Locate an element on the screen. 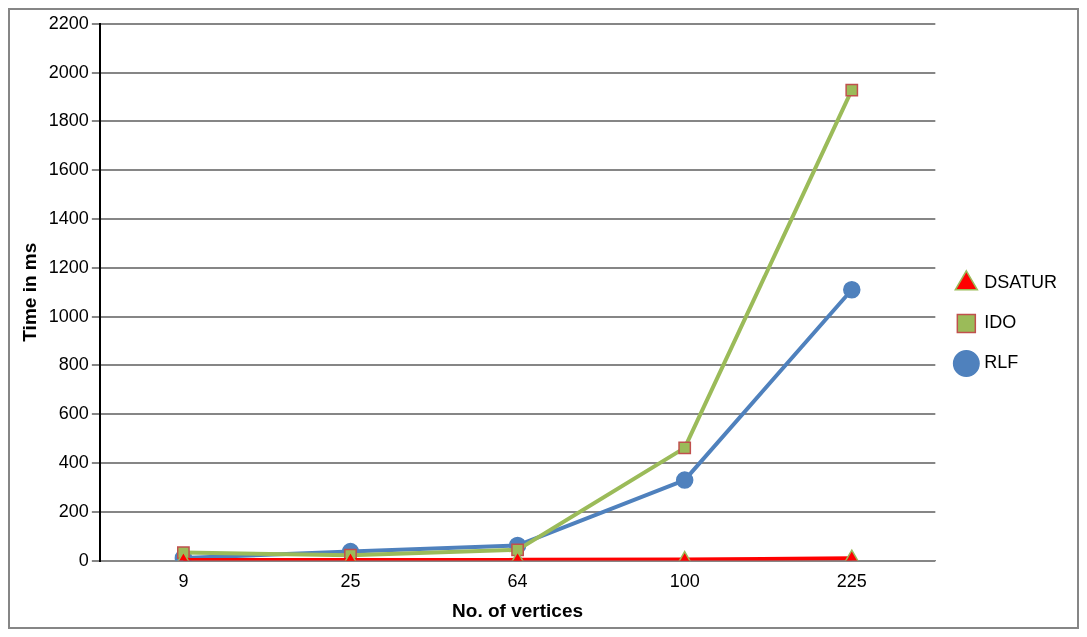 This screenshot has height=637, width=1087. x-tick-label: 100 is located at coordinates (684, 581).